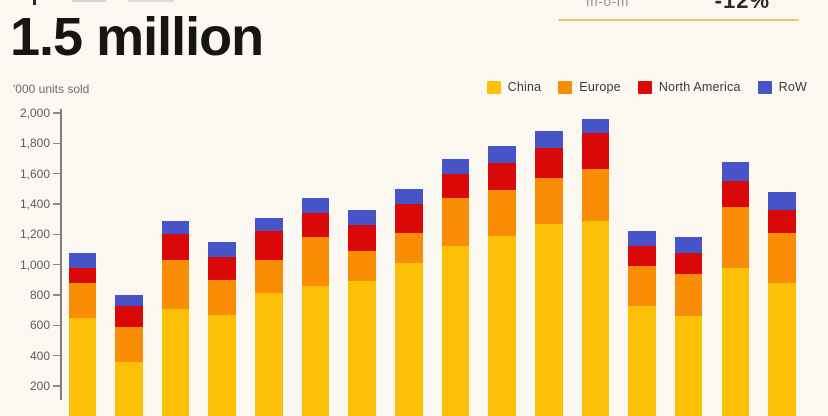 Image resolution: width=828 pixels, height=416 pixels. What do you see at coordinates (678, 20) in the screenshot?
I see `stat-divider-line` at bounding box center [678, 20].